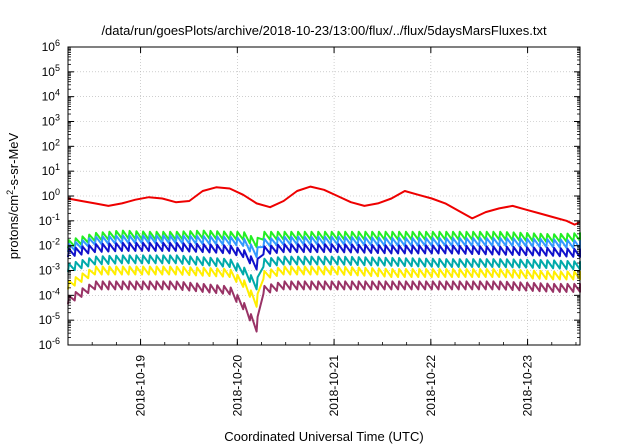 The height and width of the screenshot is (448, 640). I want to click on y-tick-exponent: 5, so click(57, 68).